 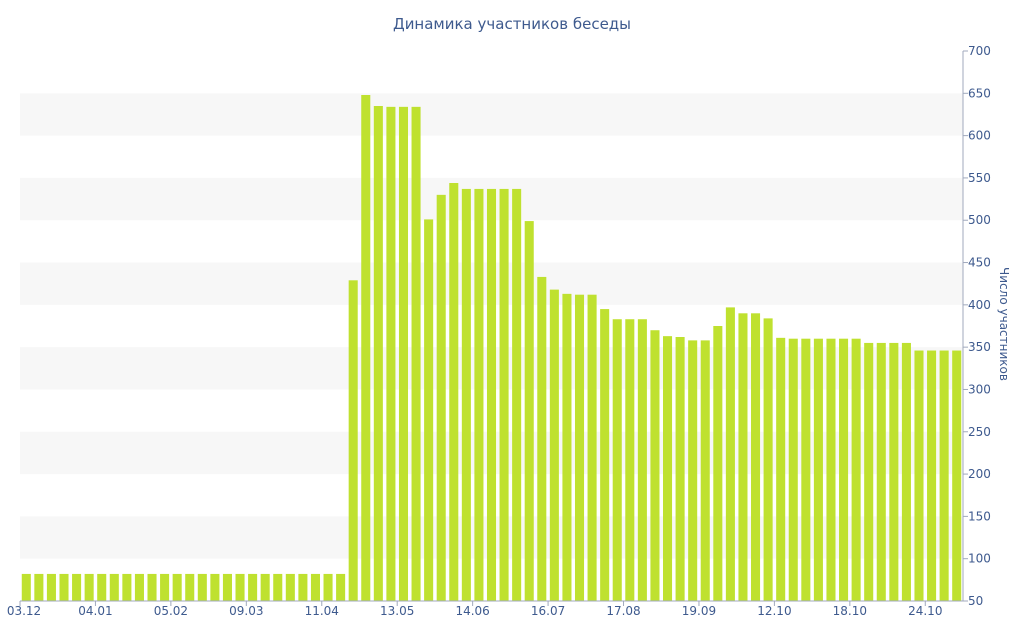 I want to click on x-tick-label: 11.04, so click(x=322, y=611).